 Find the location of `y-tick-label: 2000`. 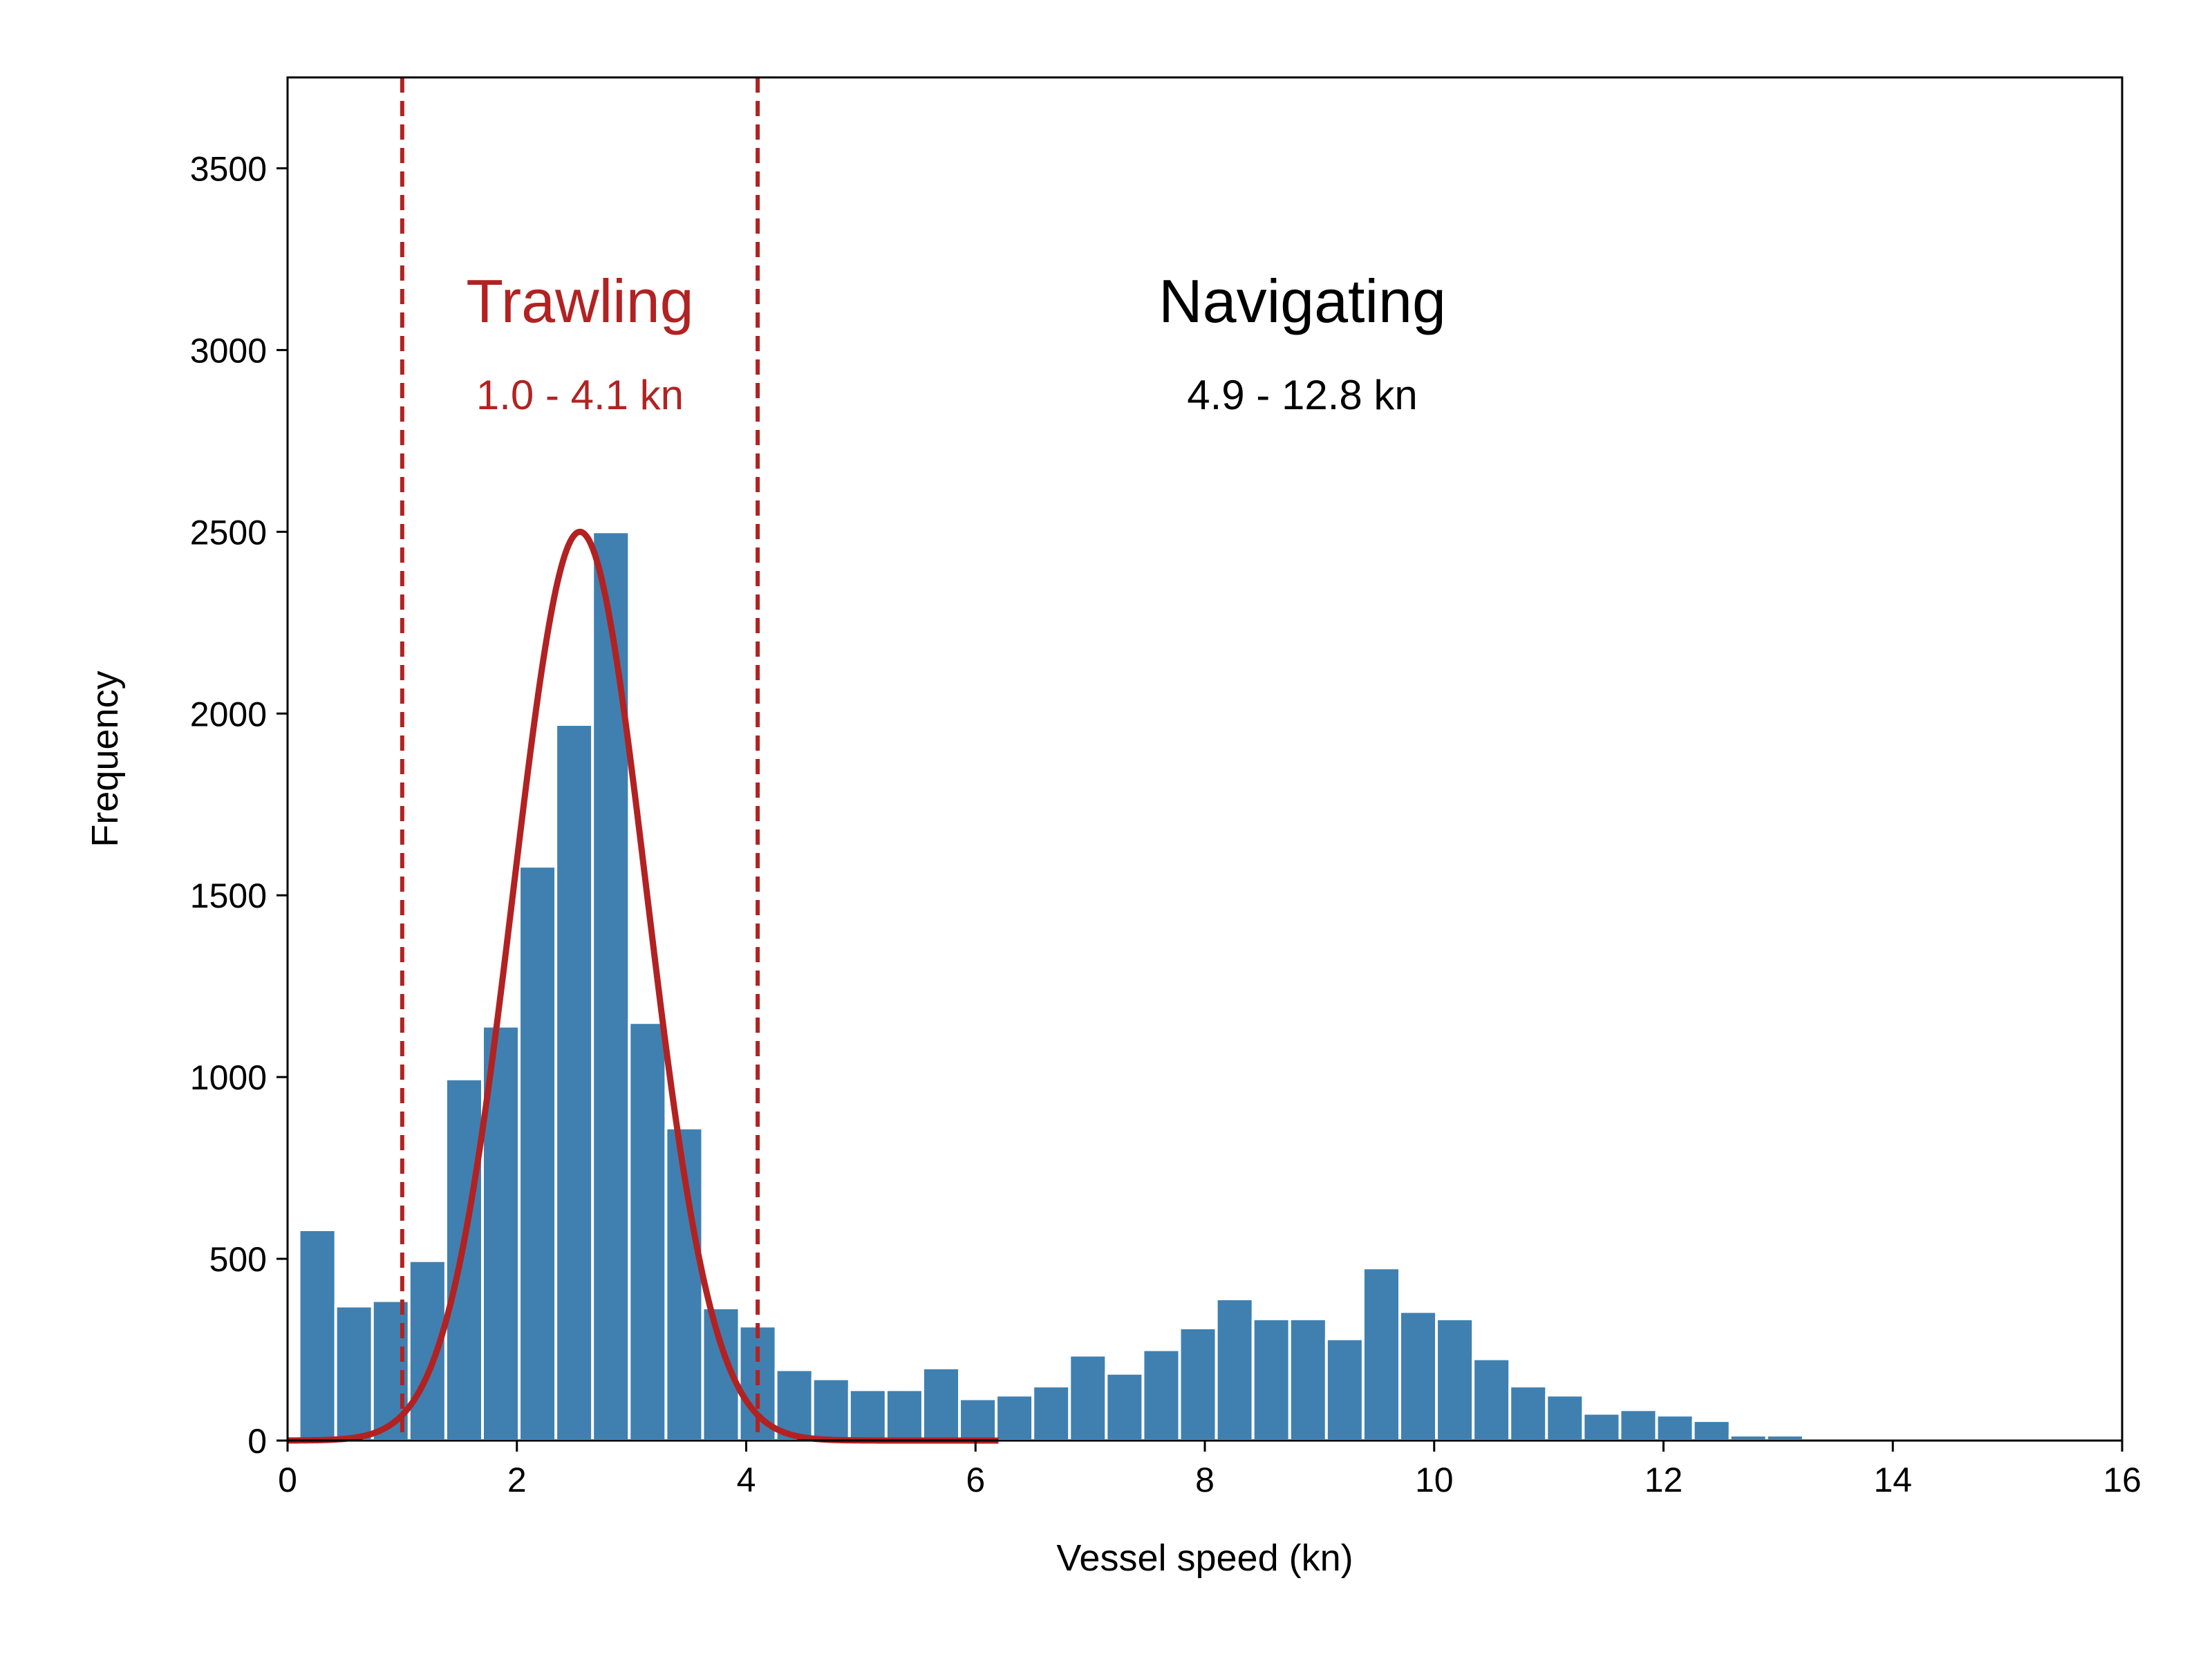

y-tick-label: 2000 is located at coordinates (228, 714).